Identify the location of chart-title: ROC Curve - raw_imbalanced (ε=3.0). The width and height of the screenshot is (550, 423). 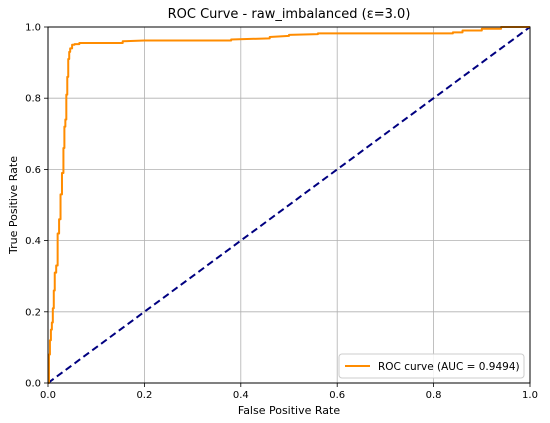
(289, 14).